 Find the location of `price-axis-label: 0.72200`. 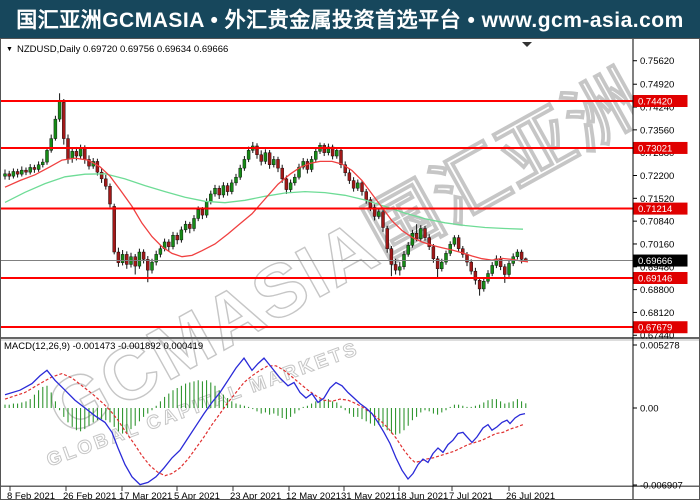

price-axis-label: 0.72200 is located at coordinates (657, 176).